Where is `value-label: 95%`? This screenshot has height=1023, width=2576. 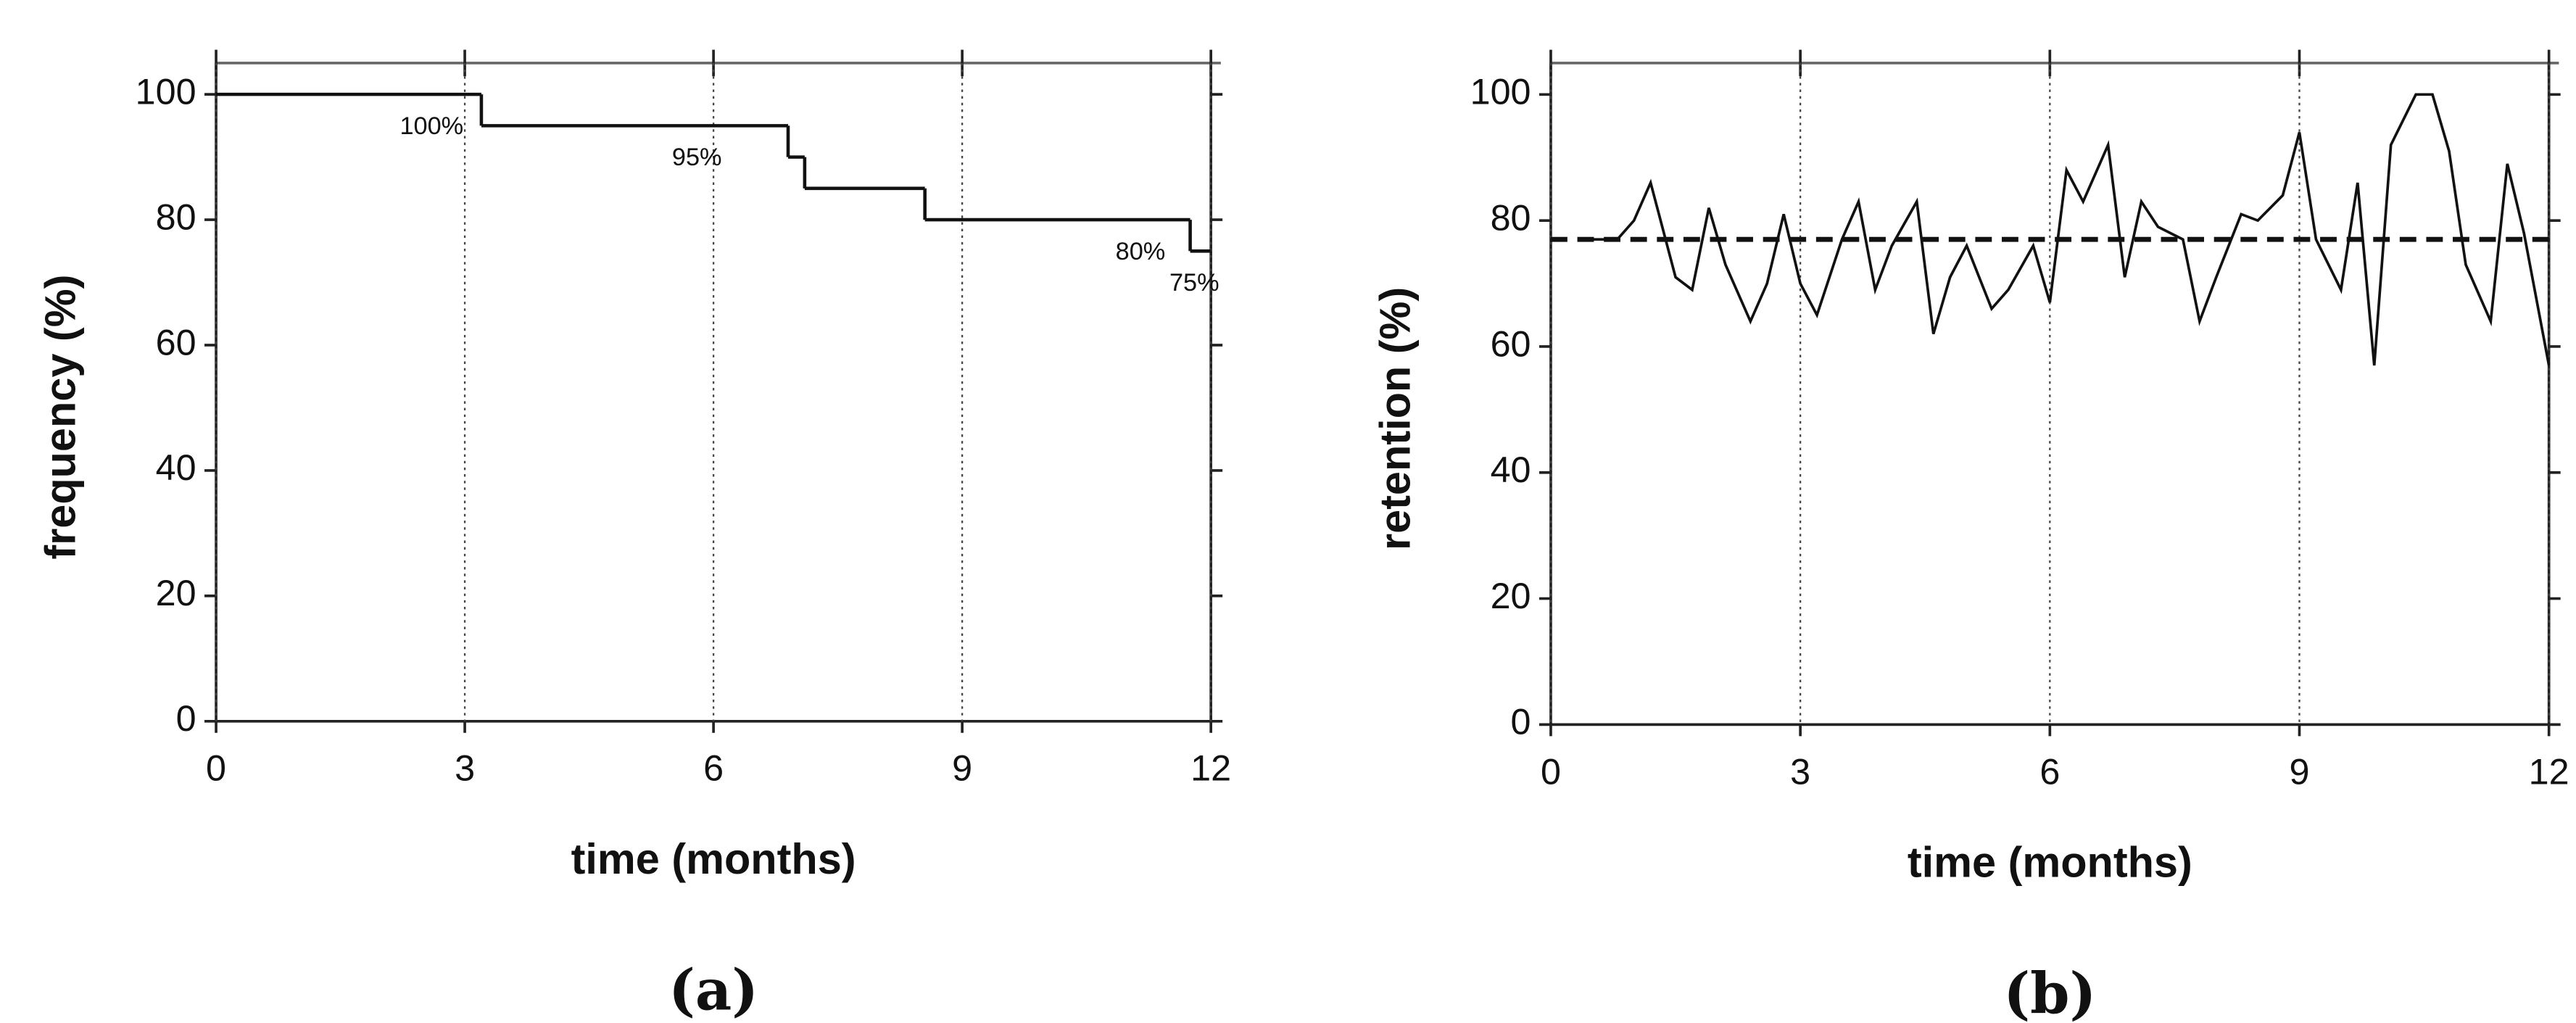 value-label: 95% is located at coordinates (697, 157).